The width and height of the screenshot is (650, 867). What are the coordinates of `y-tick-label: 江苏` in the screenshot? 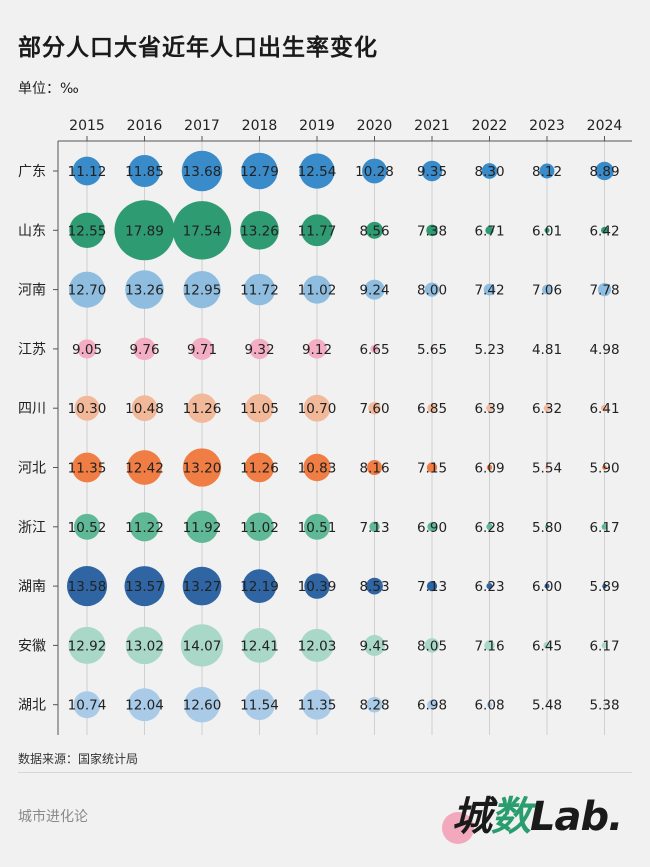 It's located at (32, 350).